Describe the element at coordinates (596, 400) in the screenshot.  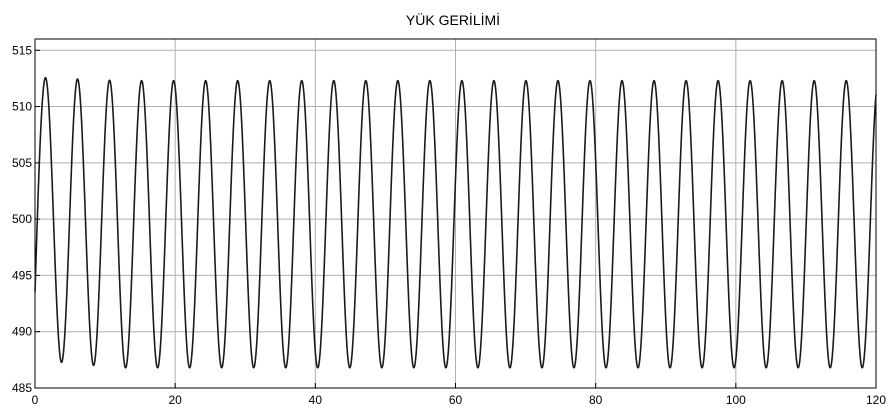
I see `x-tick-label: 80` at that location.